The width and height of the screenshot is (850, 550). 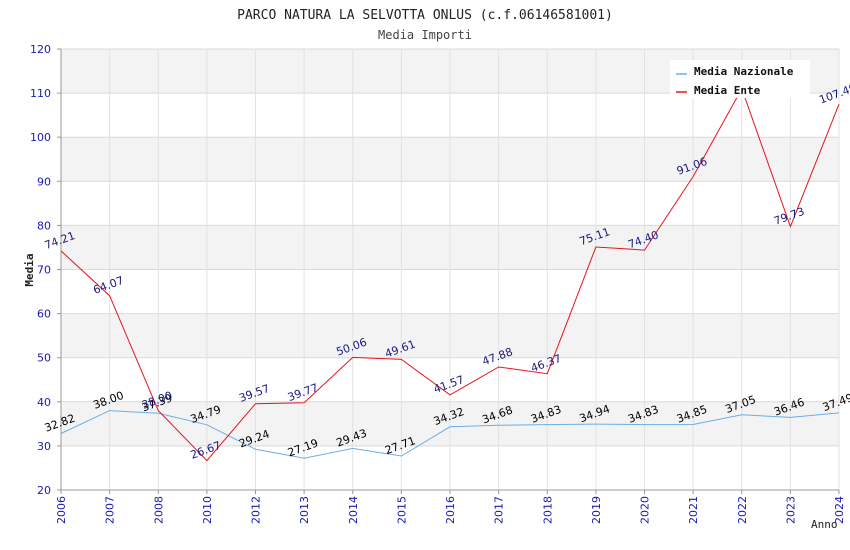 I want to click on x-tick-label: 2007, so click(x=110, y=510).